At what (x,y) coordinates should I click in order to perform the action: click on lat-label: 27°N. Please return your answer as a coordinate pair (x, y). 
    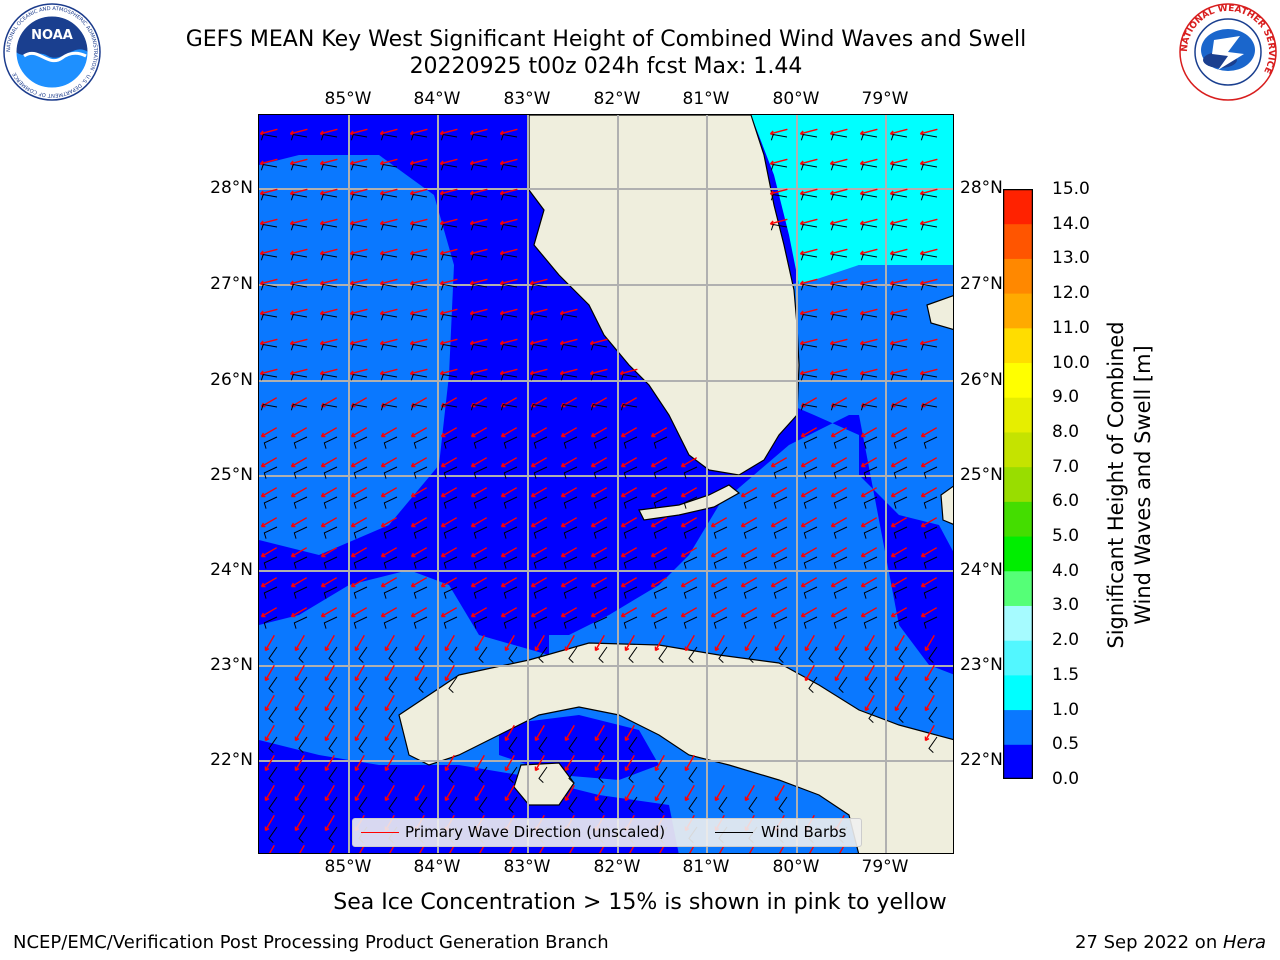
    Looking at the image, I should click on (981, 284).